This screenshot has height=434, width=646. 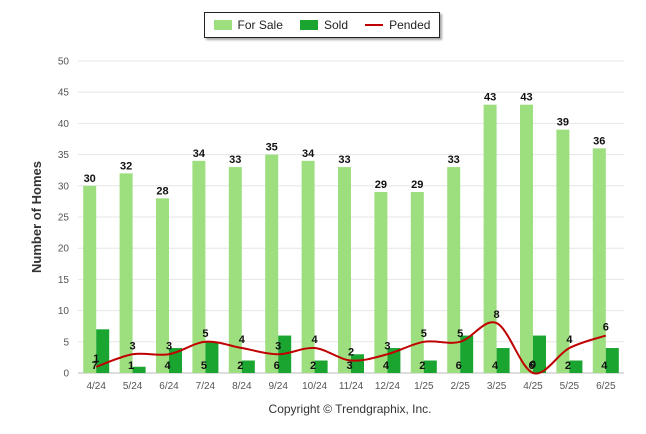 I want to click on legend-item-for-sale: For Sale, so click(x=248, y=25).